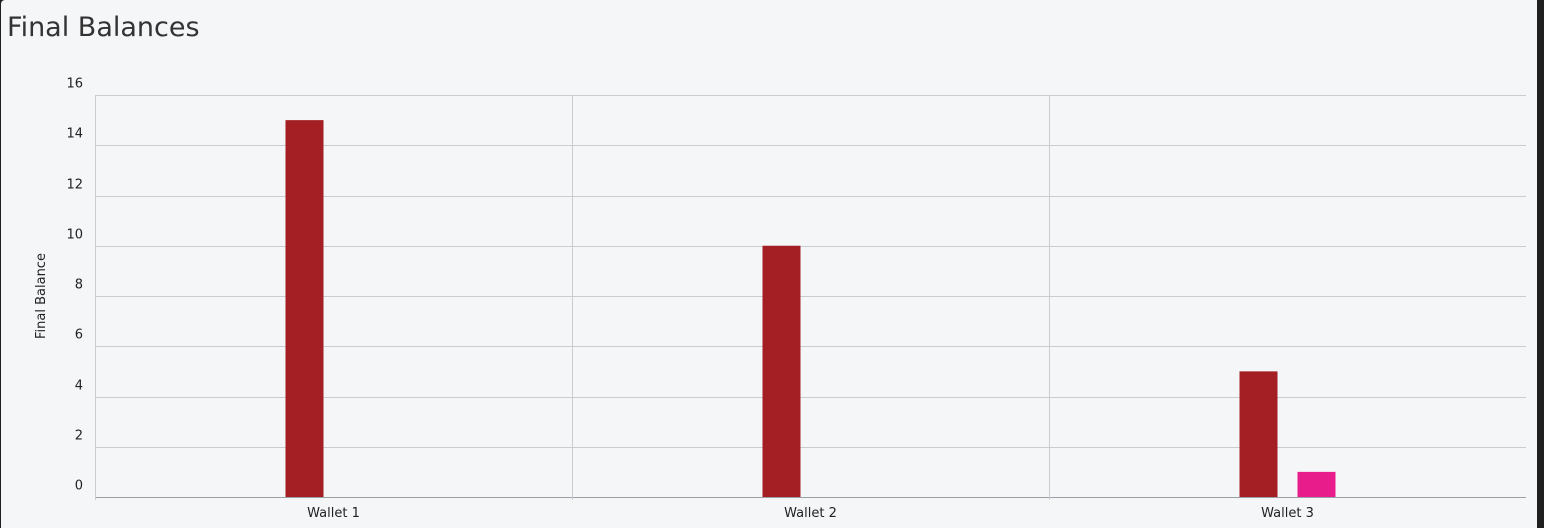  What do you see at coordinates (1287, 513) in the screenshot?
I see `x-tick-wallet-3: Wallet 3` at bounding box center [1287, 513].